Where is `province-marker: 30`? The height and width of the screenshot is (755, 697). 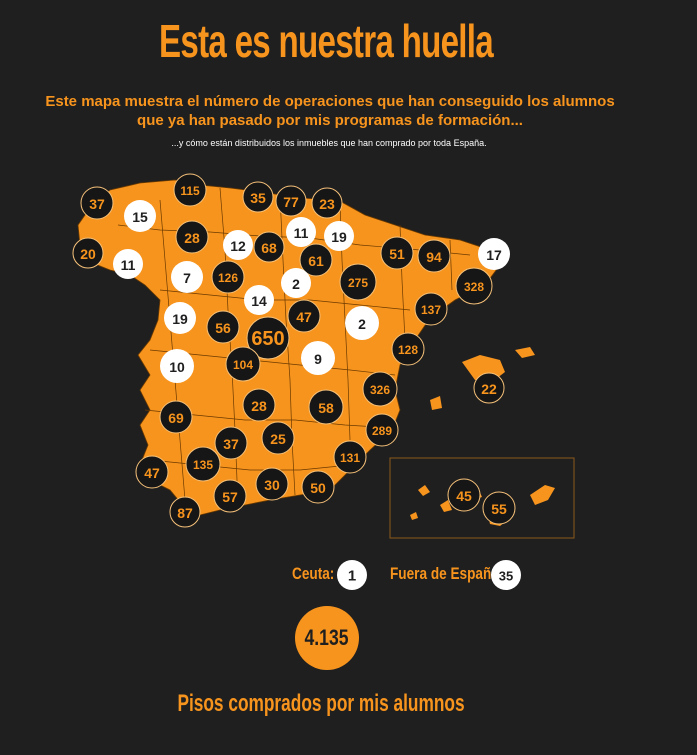 province-marker: 30 is located at coordinates (272, 484).